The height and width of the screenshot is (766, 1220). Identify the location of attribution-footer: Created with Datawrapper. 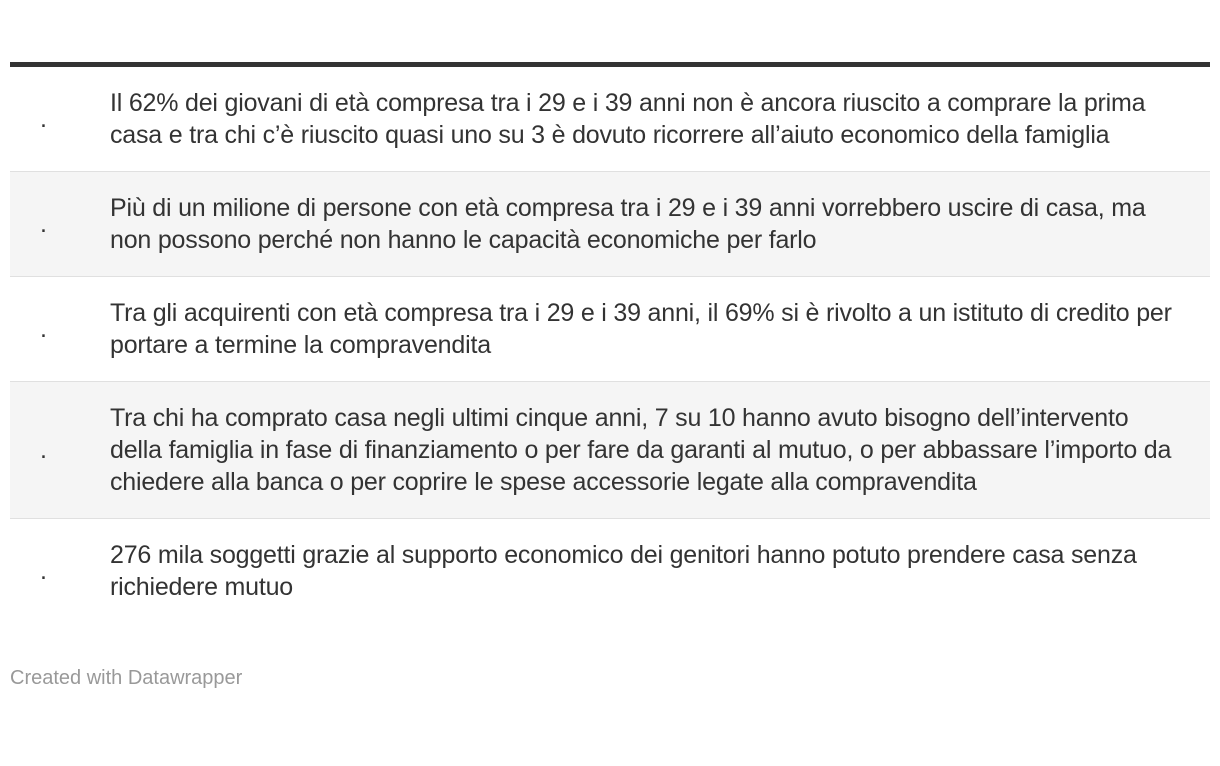
(610, 678).